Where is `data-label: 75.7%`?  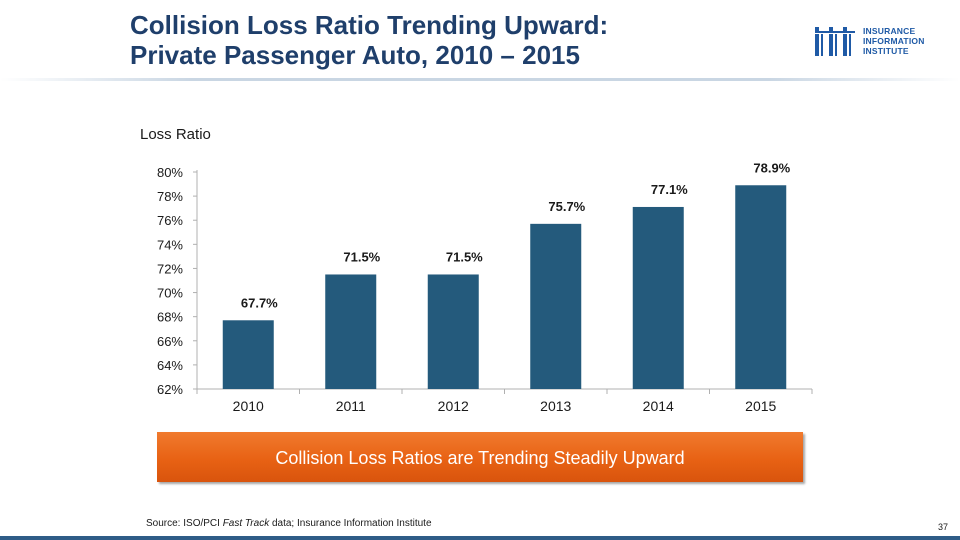 data-label: 75.7% is located at coordinates (566, 206).